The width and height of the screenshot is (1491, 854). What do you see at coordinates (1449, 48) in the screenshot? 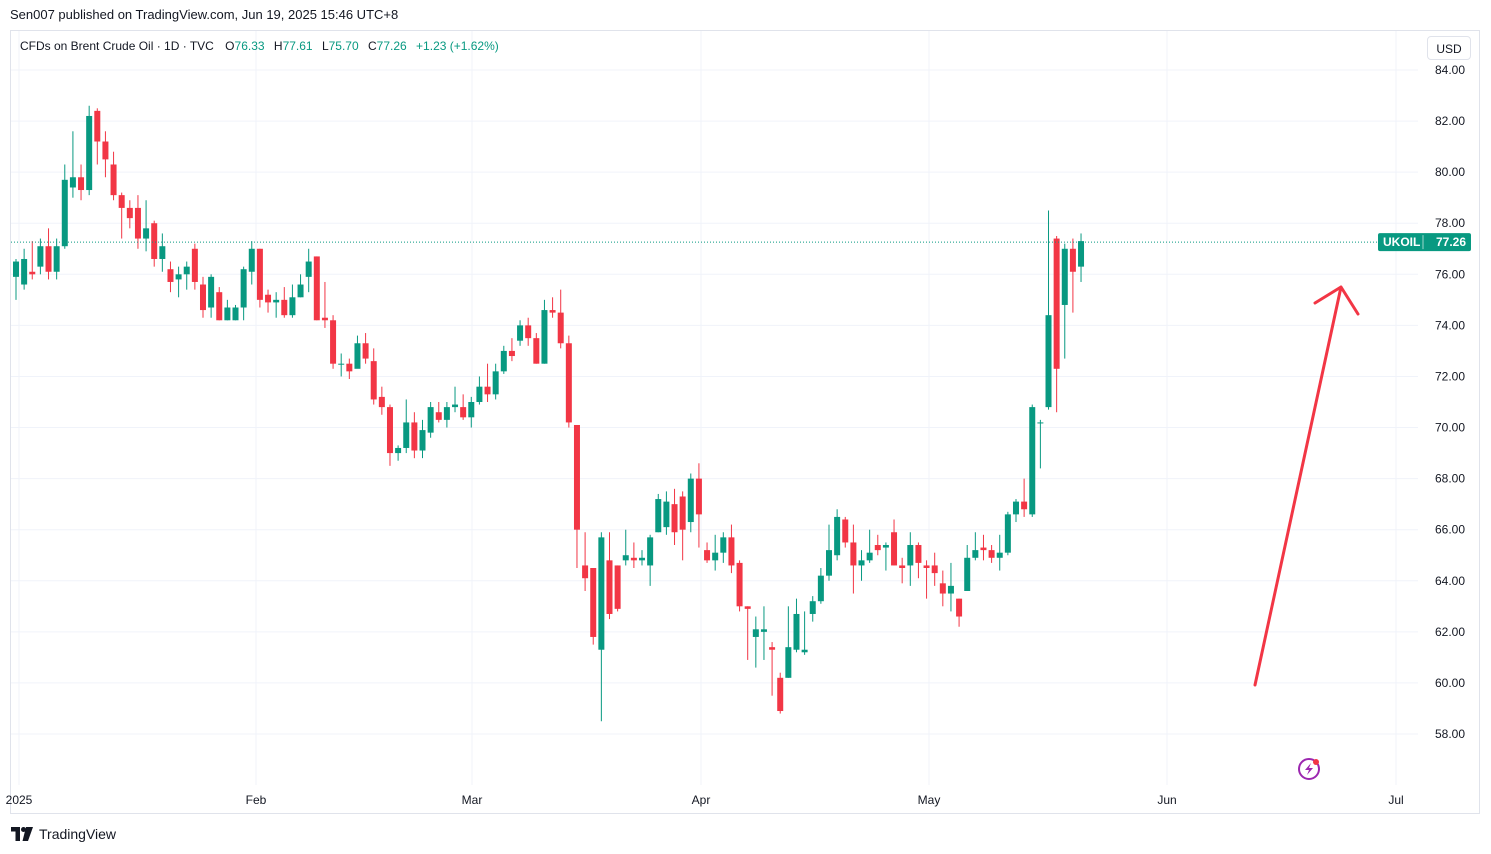
I see `currency-button: USD` at bounding box center [1449, 48].